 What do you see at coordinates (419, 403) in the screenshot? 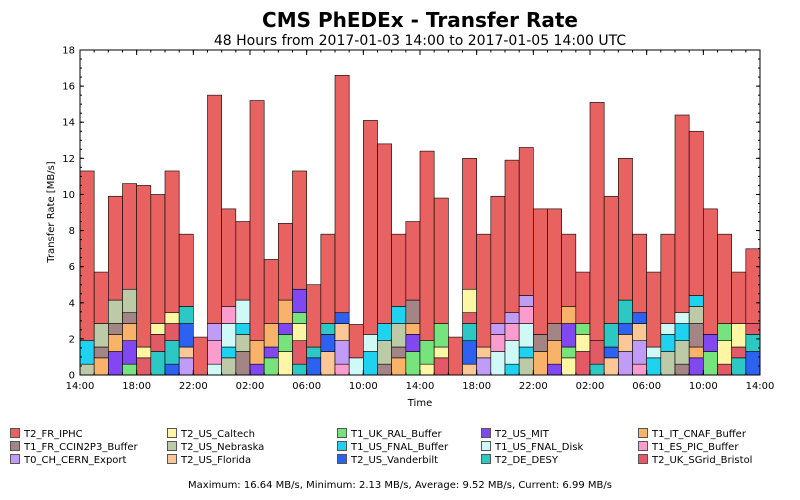
I see `x-axis-label: Time` at bounding box center [419, 403].